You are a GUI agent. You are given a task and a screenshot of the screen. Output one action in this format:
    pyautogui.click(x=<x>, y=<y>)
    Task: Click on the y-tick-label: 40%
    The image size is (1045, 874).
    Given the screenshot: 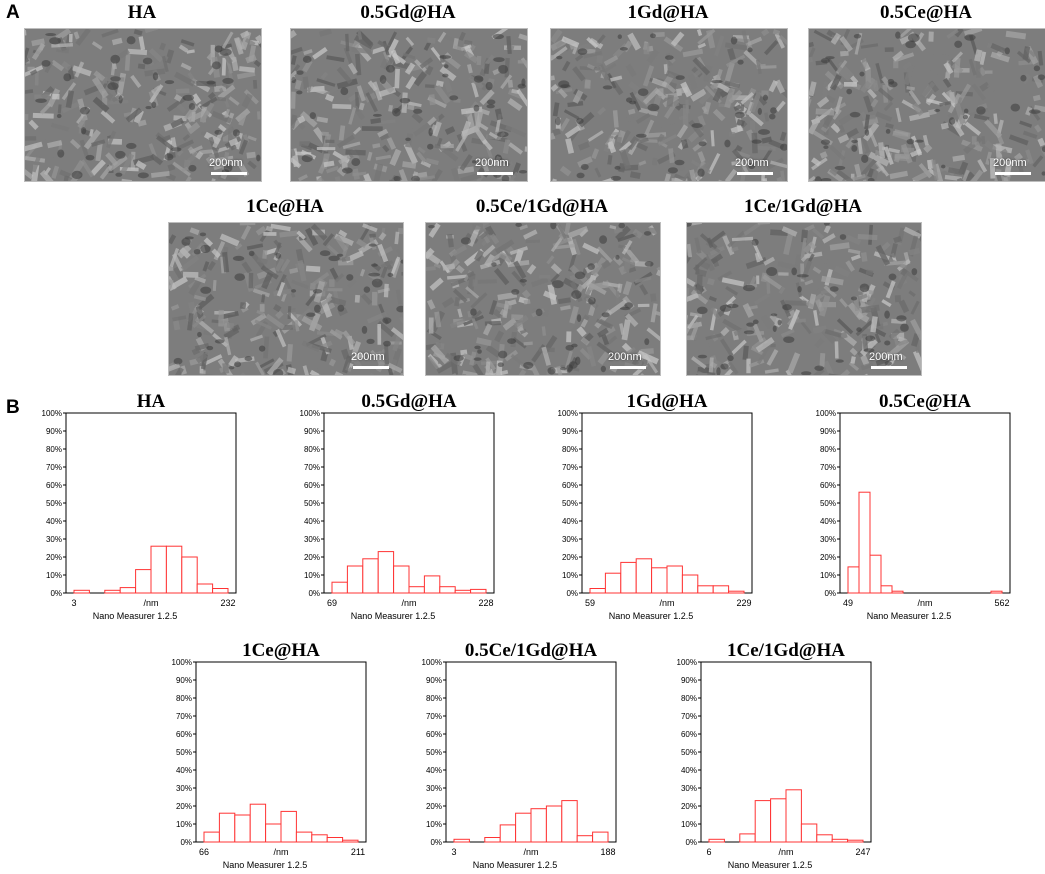 What is the action you would take?
    pyautogui.click(x=184, y=770)
    